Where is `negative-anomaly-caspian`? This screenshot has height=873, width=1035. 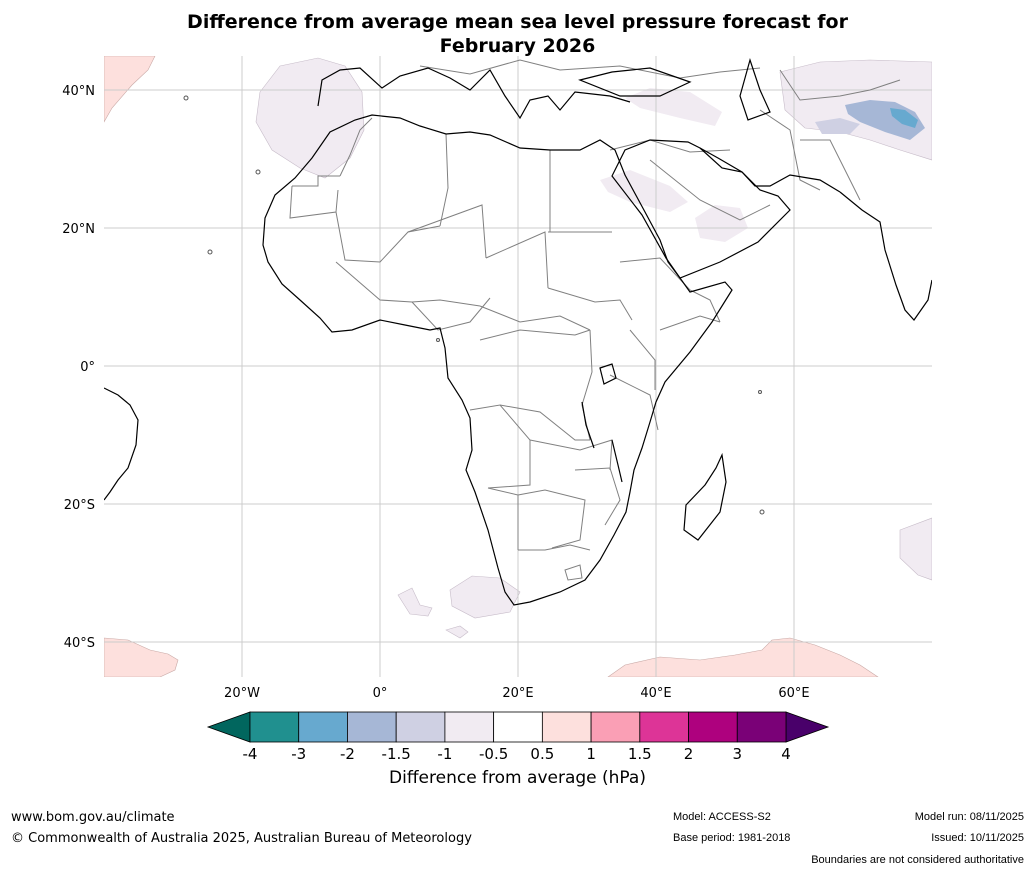 negative-anomaly-caspian is located at coordinates (837, 126).